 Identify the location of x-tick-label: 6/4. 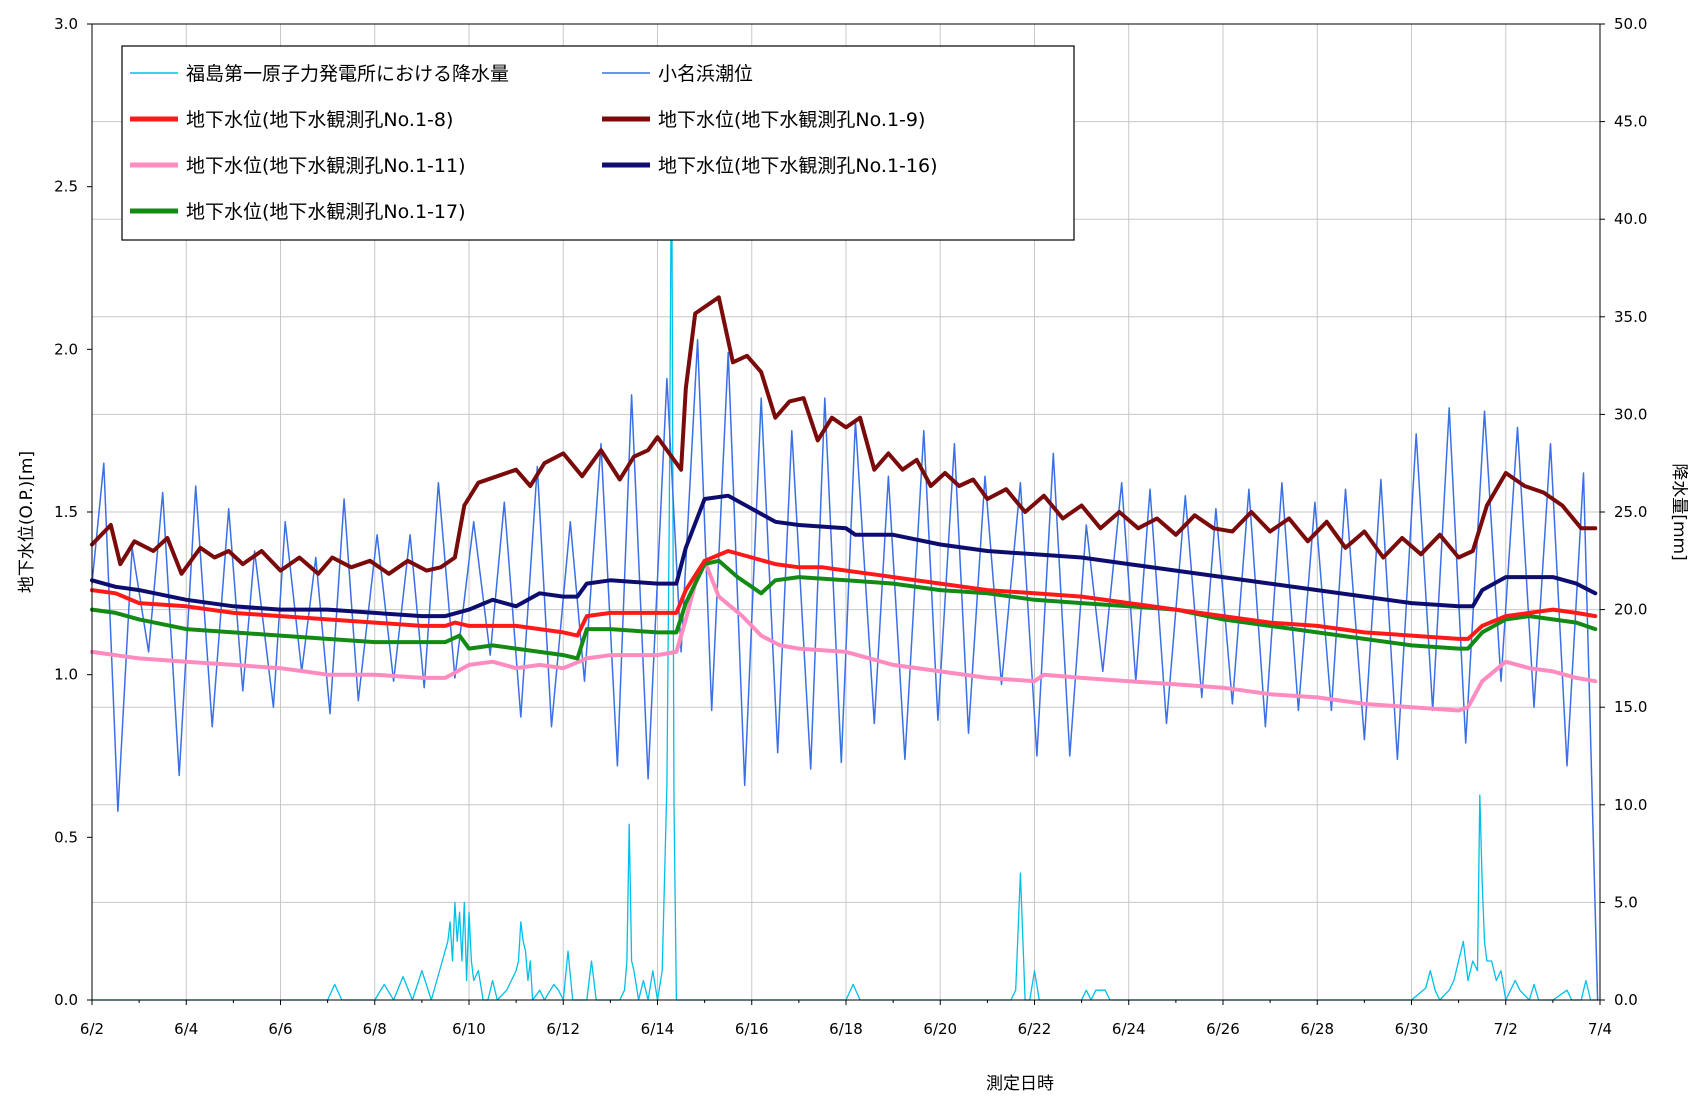
(186, 1029).